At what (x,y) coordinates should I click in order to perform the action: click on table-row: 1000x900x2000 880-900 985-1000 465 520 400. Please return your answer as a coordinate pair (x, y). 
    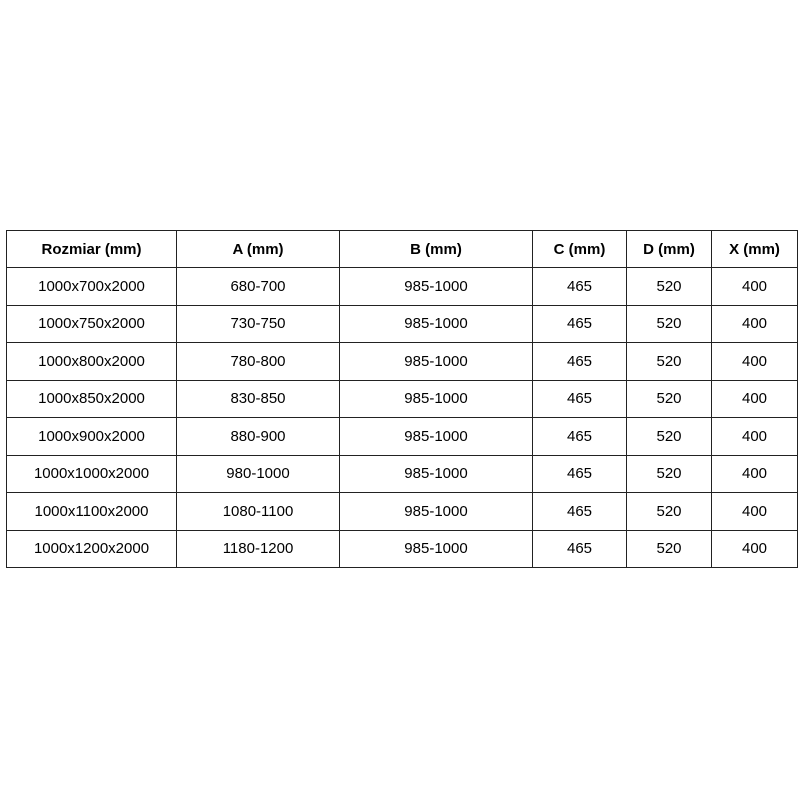
    Looking at the image, I should click on (402, 436).